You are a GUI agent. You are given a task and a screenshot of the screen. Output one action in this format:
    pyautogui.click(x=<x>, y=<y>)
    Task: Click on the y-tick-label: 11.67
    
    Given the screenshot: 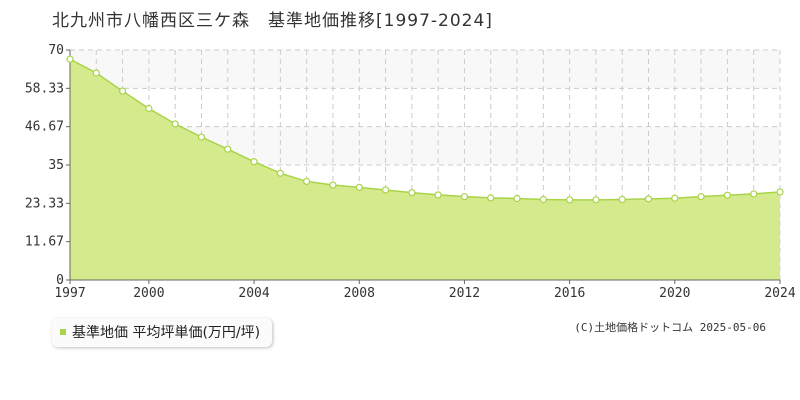 What is the action you would take?
    pyautogui.click(x=44, y=242)
    